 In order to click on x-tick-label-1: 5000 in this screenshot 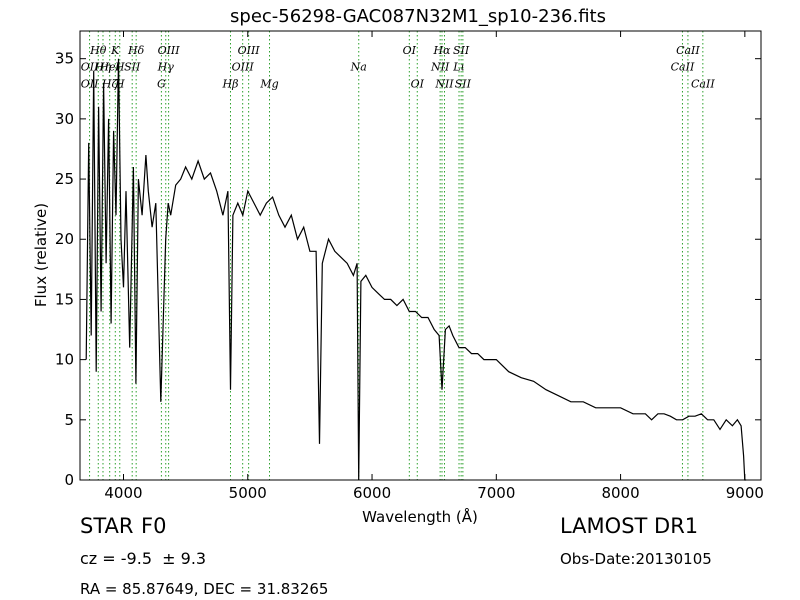, I will do `click(248, 493)`.